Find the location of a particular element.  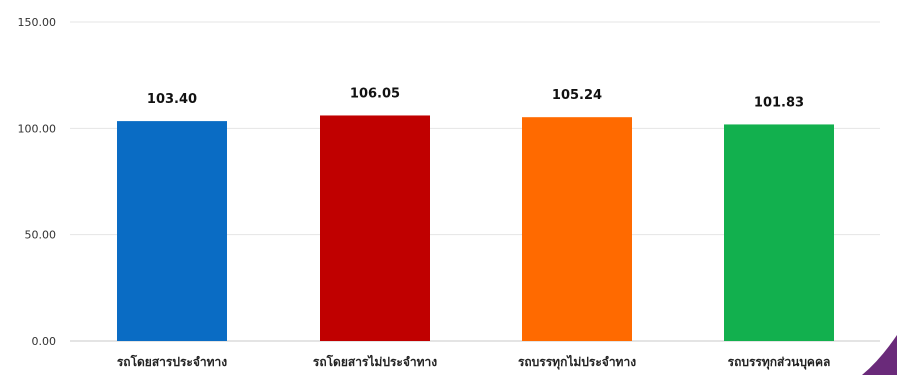

category-label: รถโดยสารประจำทาง is located at coordinates (172, 361).